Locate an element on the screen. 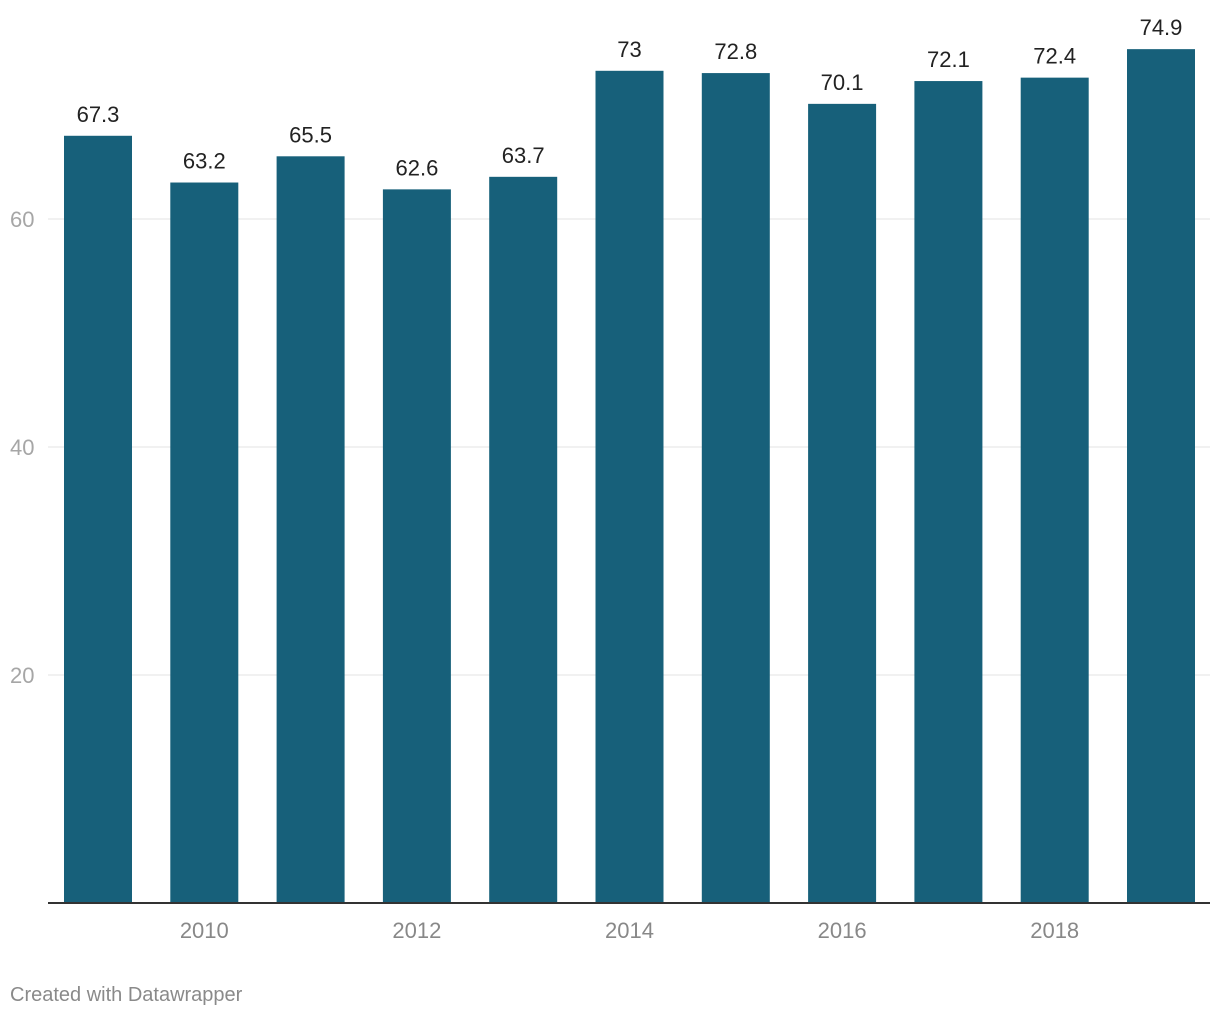  bar-2009 is located at coordinates (98, 519).